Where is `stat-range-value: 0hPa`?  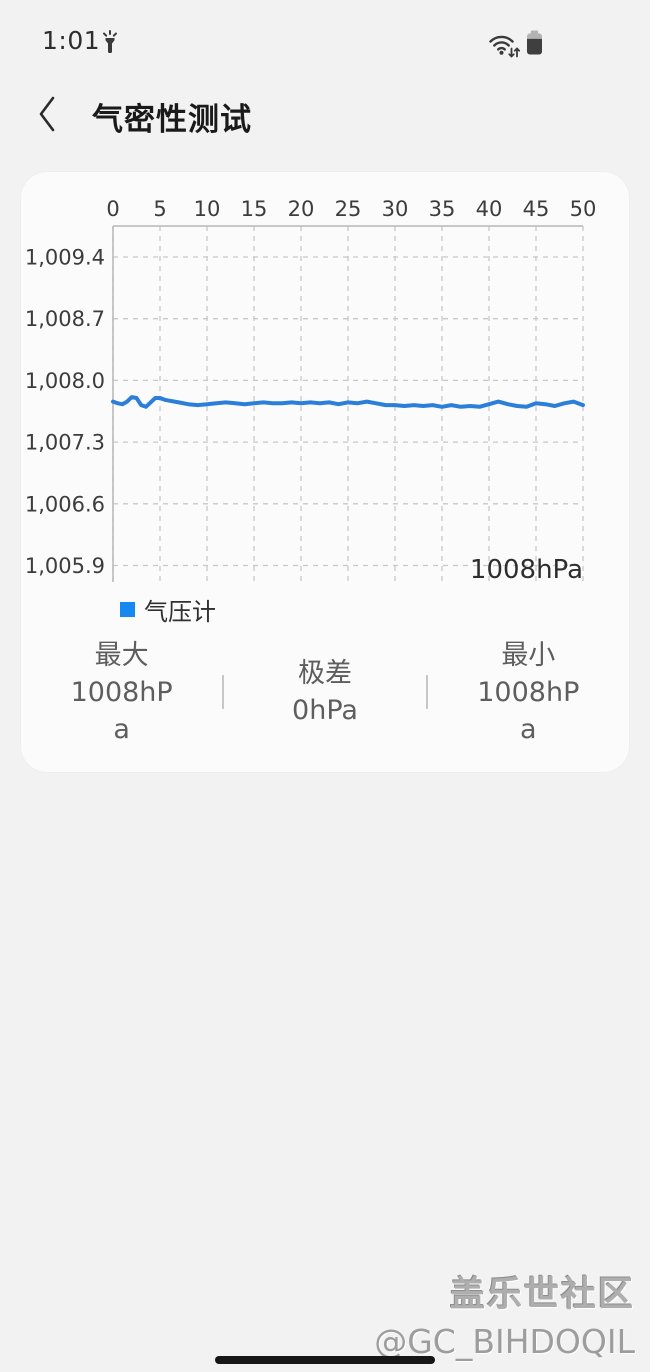 stat-range-value: 0hPa is located at coordinates (325, 710).